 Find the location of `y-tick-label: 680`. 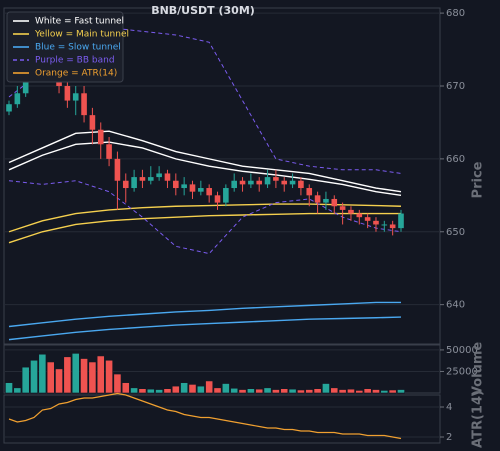

y-tick-label: 680 is located at coordinates (455, 13).